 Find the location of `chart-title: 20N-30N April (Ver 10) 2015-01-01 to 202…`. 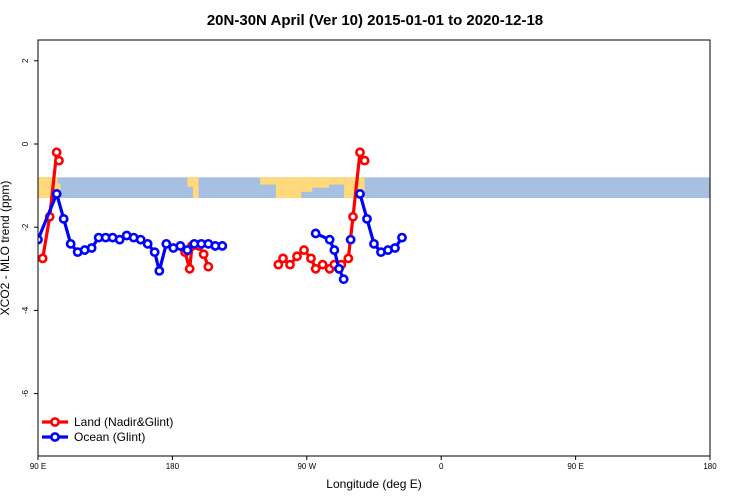

chart-title: 20N-30N April (Ver 10) 2015-01-01 to 202… is located at coordinates (375, 20).